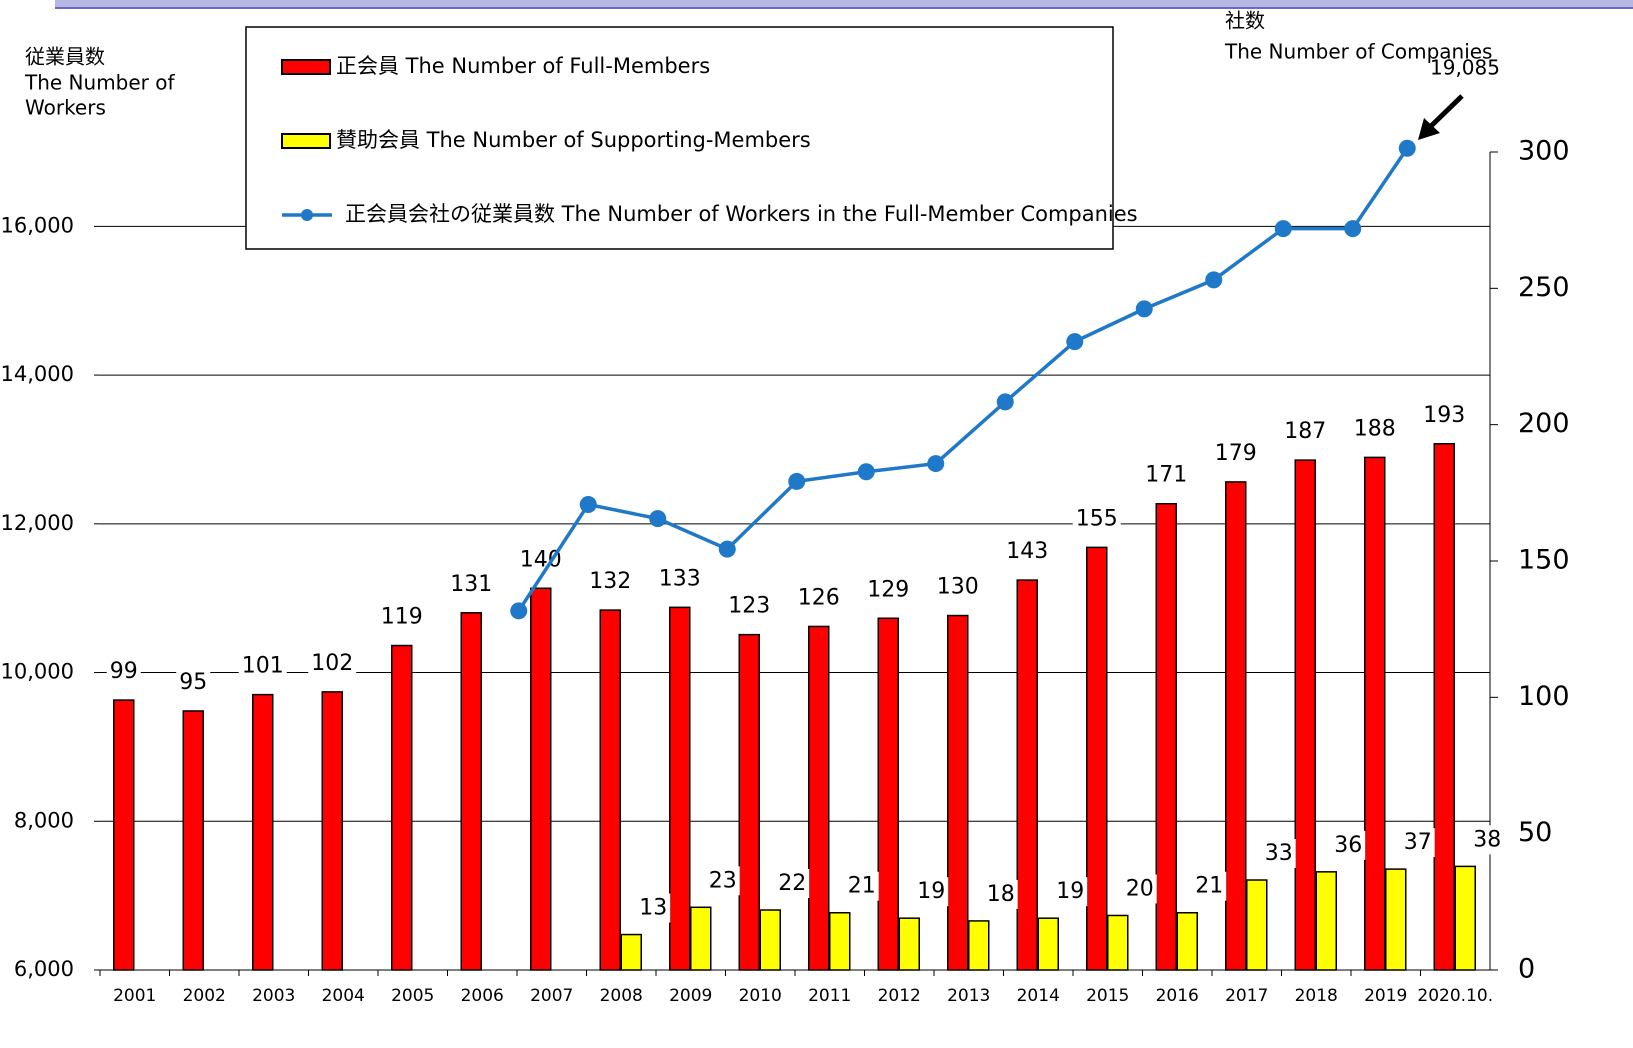 Image resolution: width=1633 pixels, height=1048 pixels. I want to click on x-tick-label: 2004, so click(343, 996).